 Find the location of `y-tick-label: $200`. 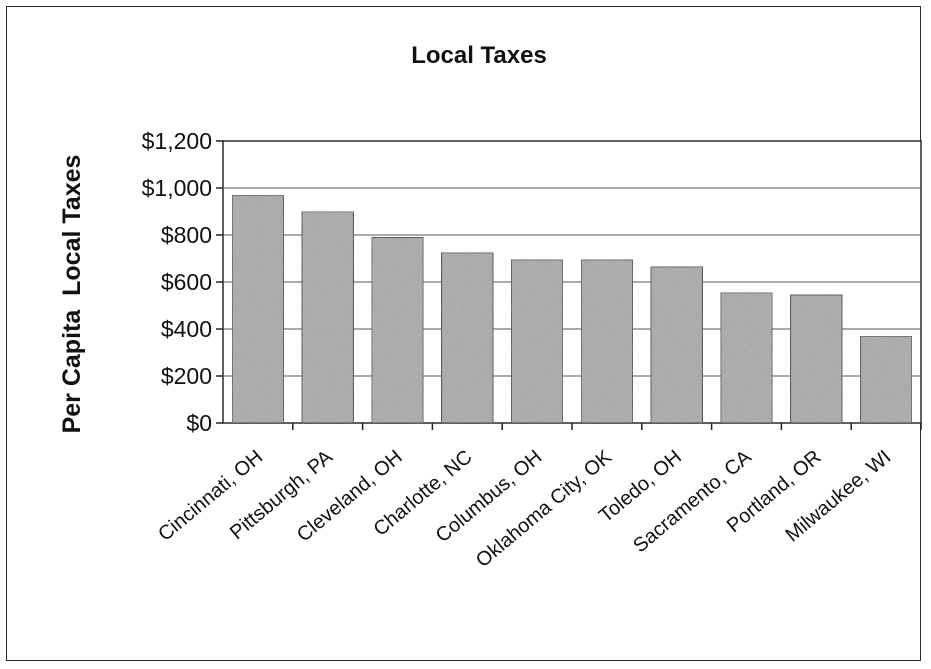

y-tick-label: $200 is located at coordinates (186, 376).